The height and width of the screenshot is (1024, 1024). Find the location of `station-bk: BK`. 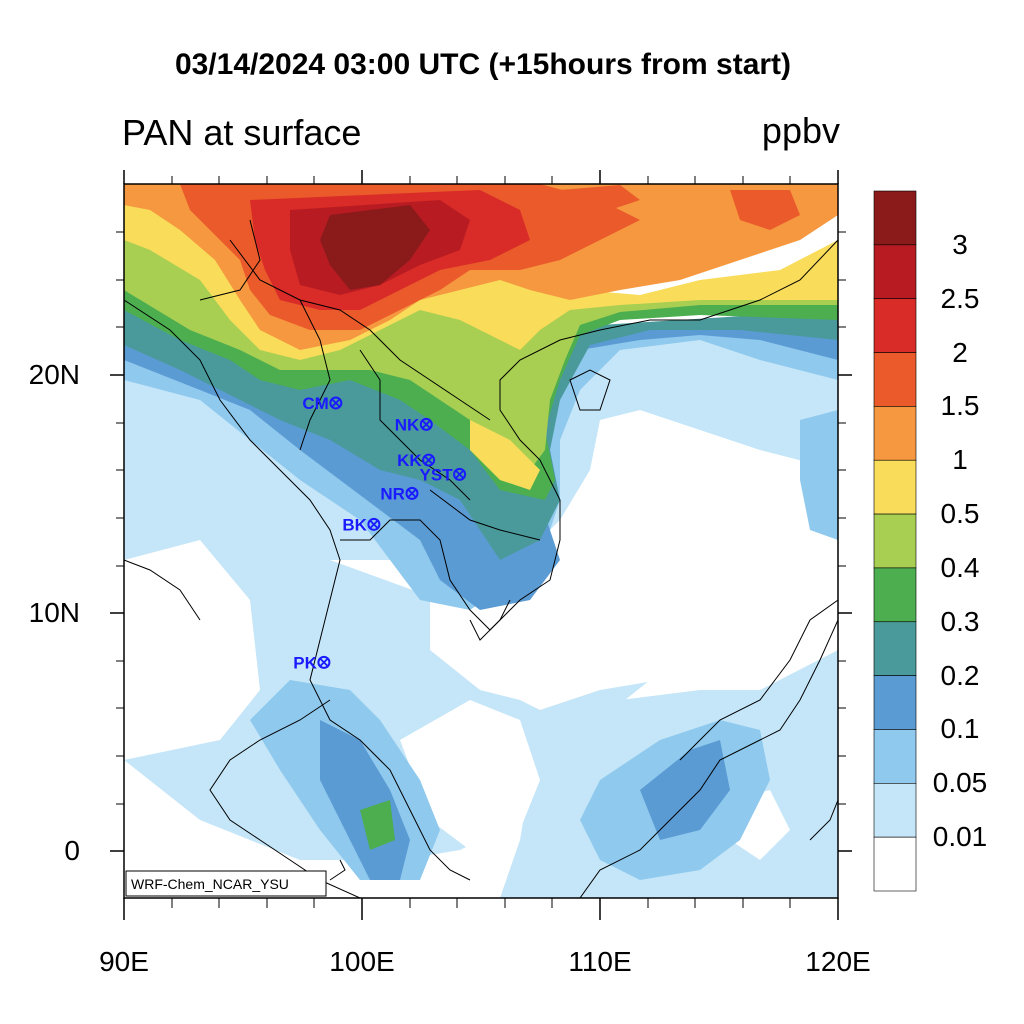

station-bk: BK is located at coordinates (361, 524).